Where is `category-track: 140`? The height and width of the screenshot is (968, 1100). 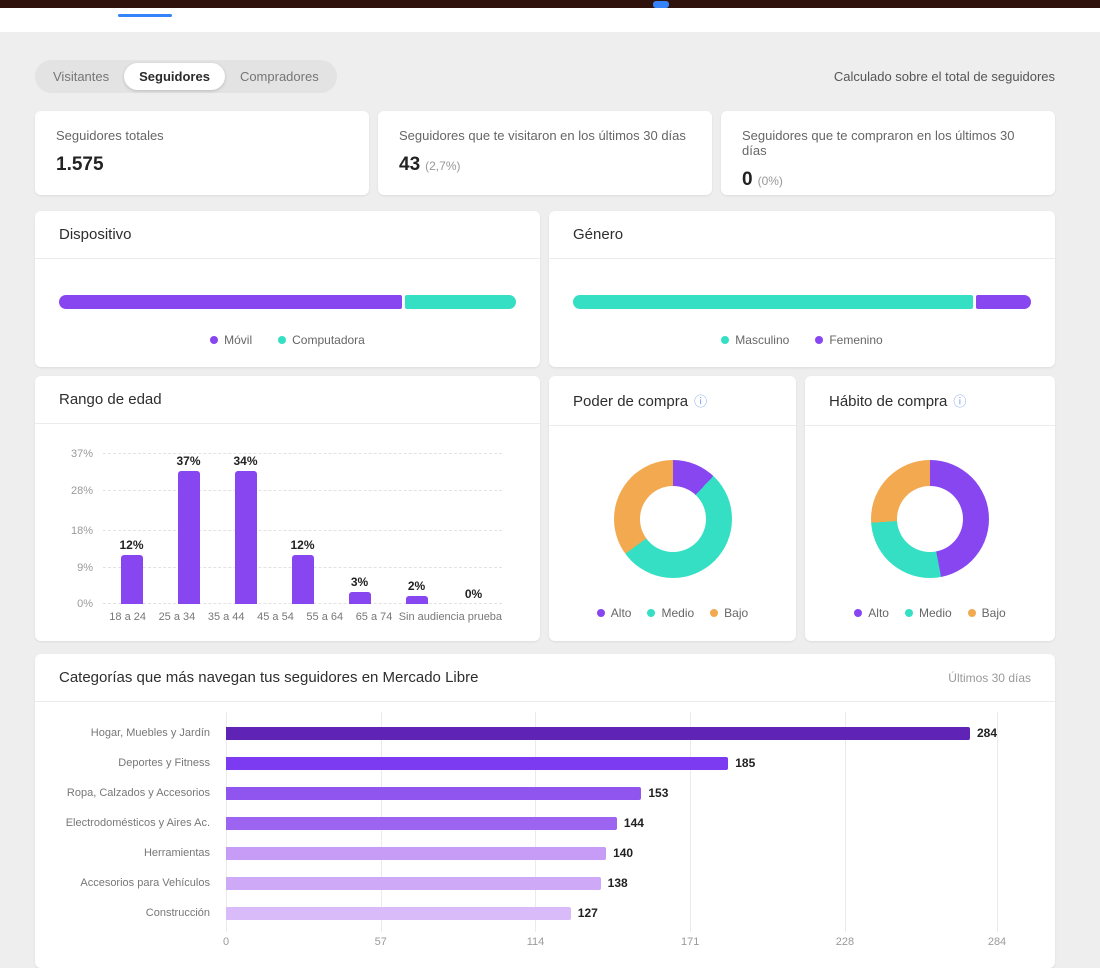
category-track: 140 is located at coordinates (611, 853).